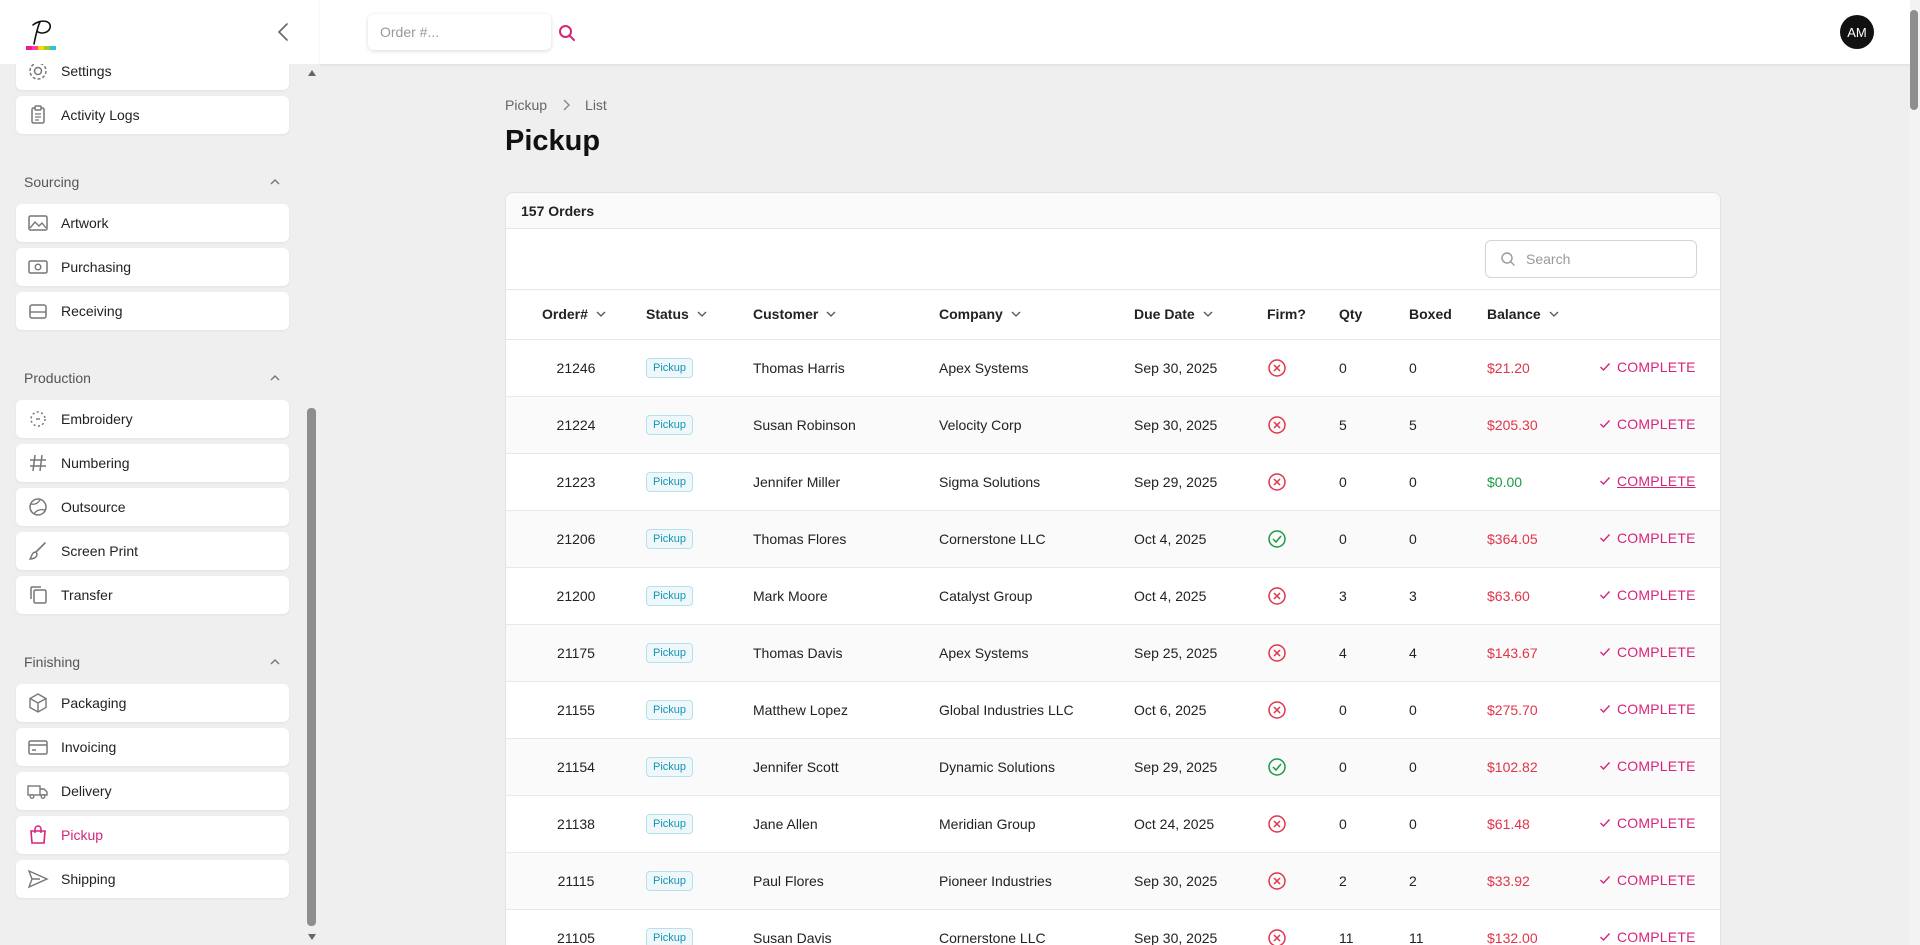 Image resolution: width=1920 pixels, height=945 pixels. What do you see at coordinates (1413, 766) in the screenshot?
I see `boxed: 0` at bounding box center [1413, 766].